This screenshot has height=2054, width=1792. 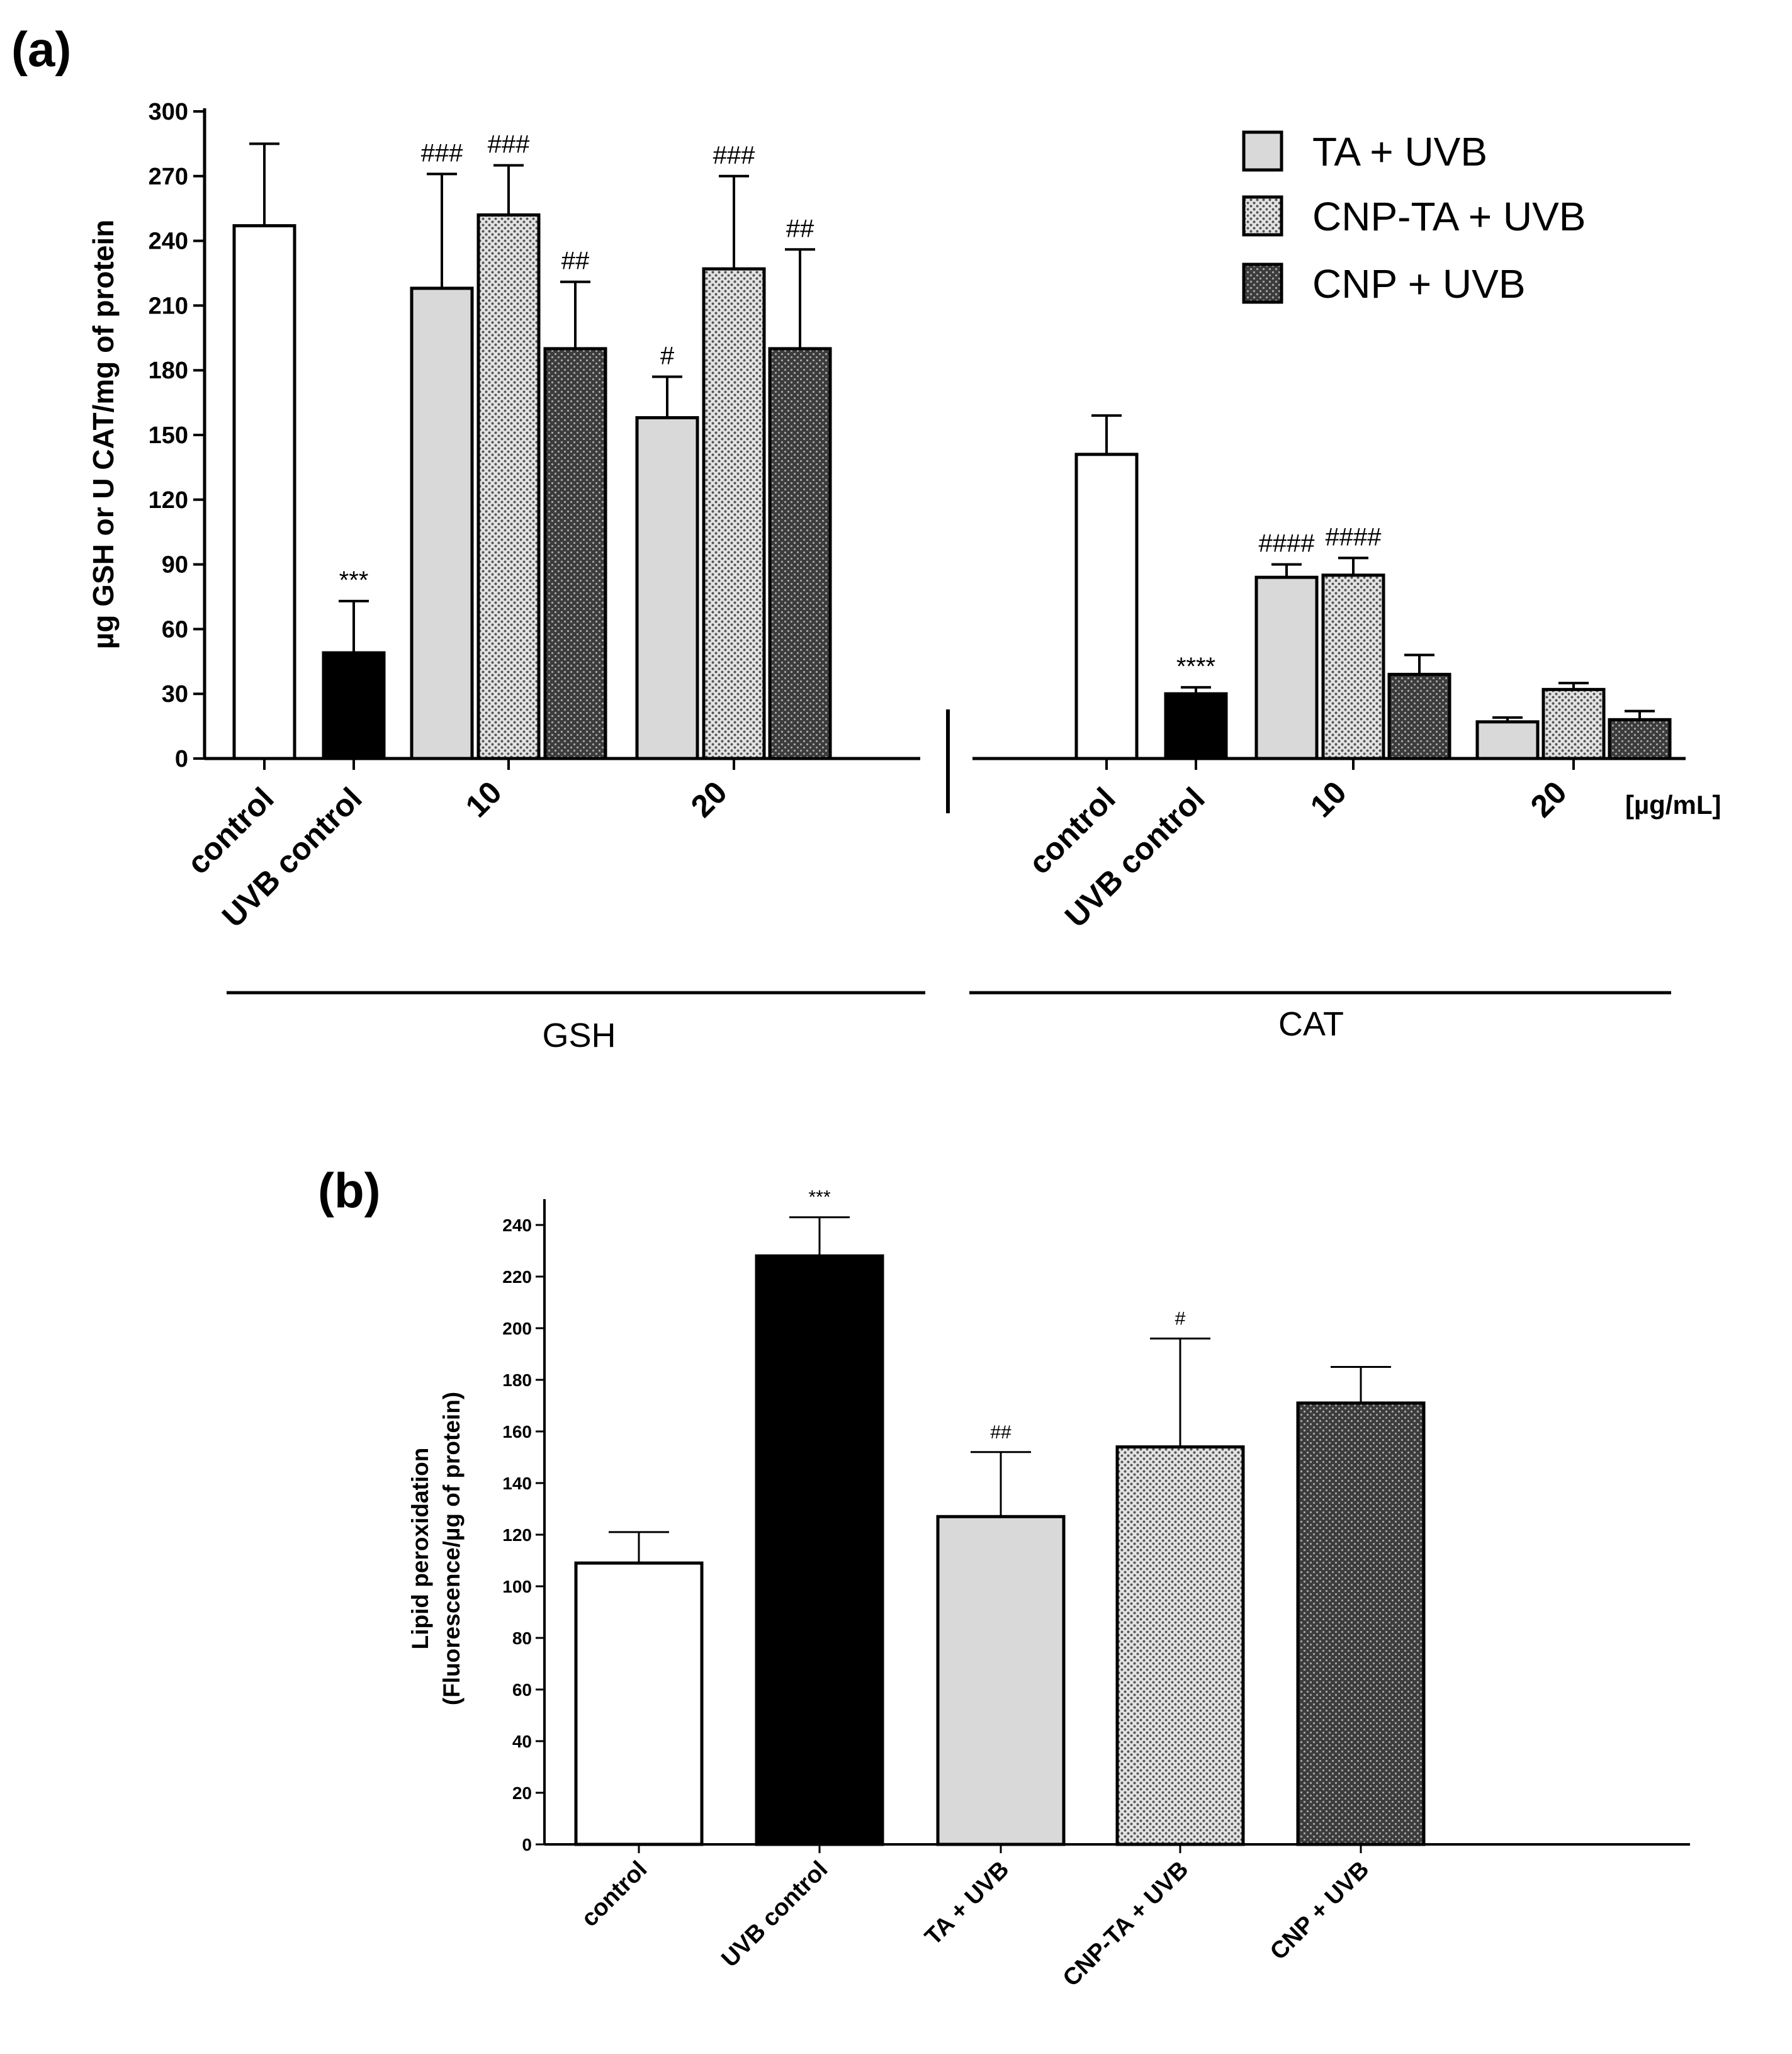 What do you see at coordinates (452, 1548) in the screenshot?
I see `y-axis-title-line2: (Fluorescence/µg of protein)` at bounding box center [452, 1548].